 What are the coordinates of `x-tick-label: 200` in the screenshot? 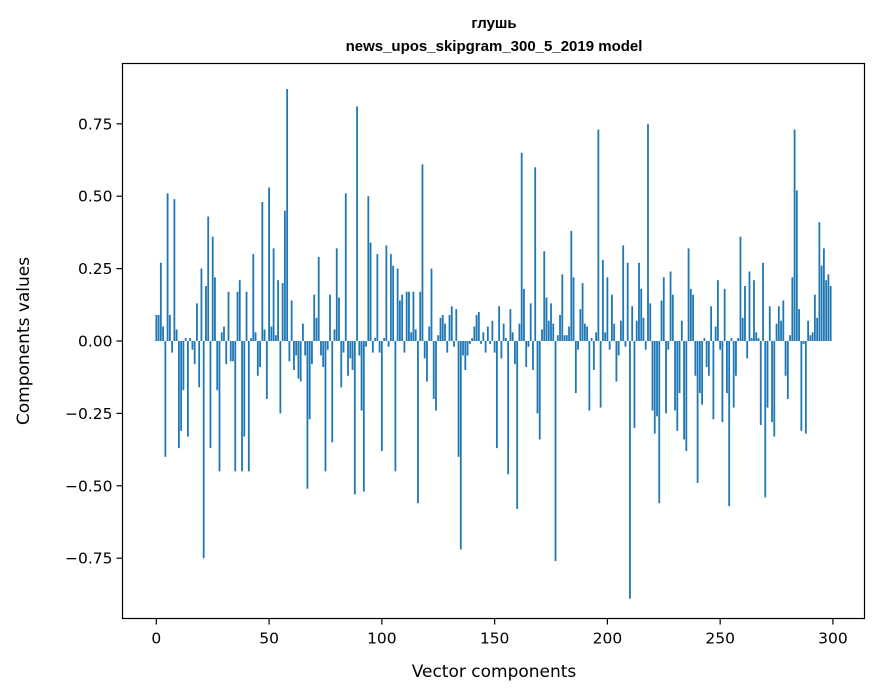 It's located at (608, 639).